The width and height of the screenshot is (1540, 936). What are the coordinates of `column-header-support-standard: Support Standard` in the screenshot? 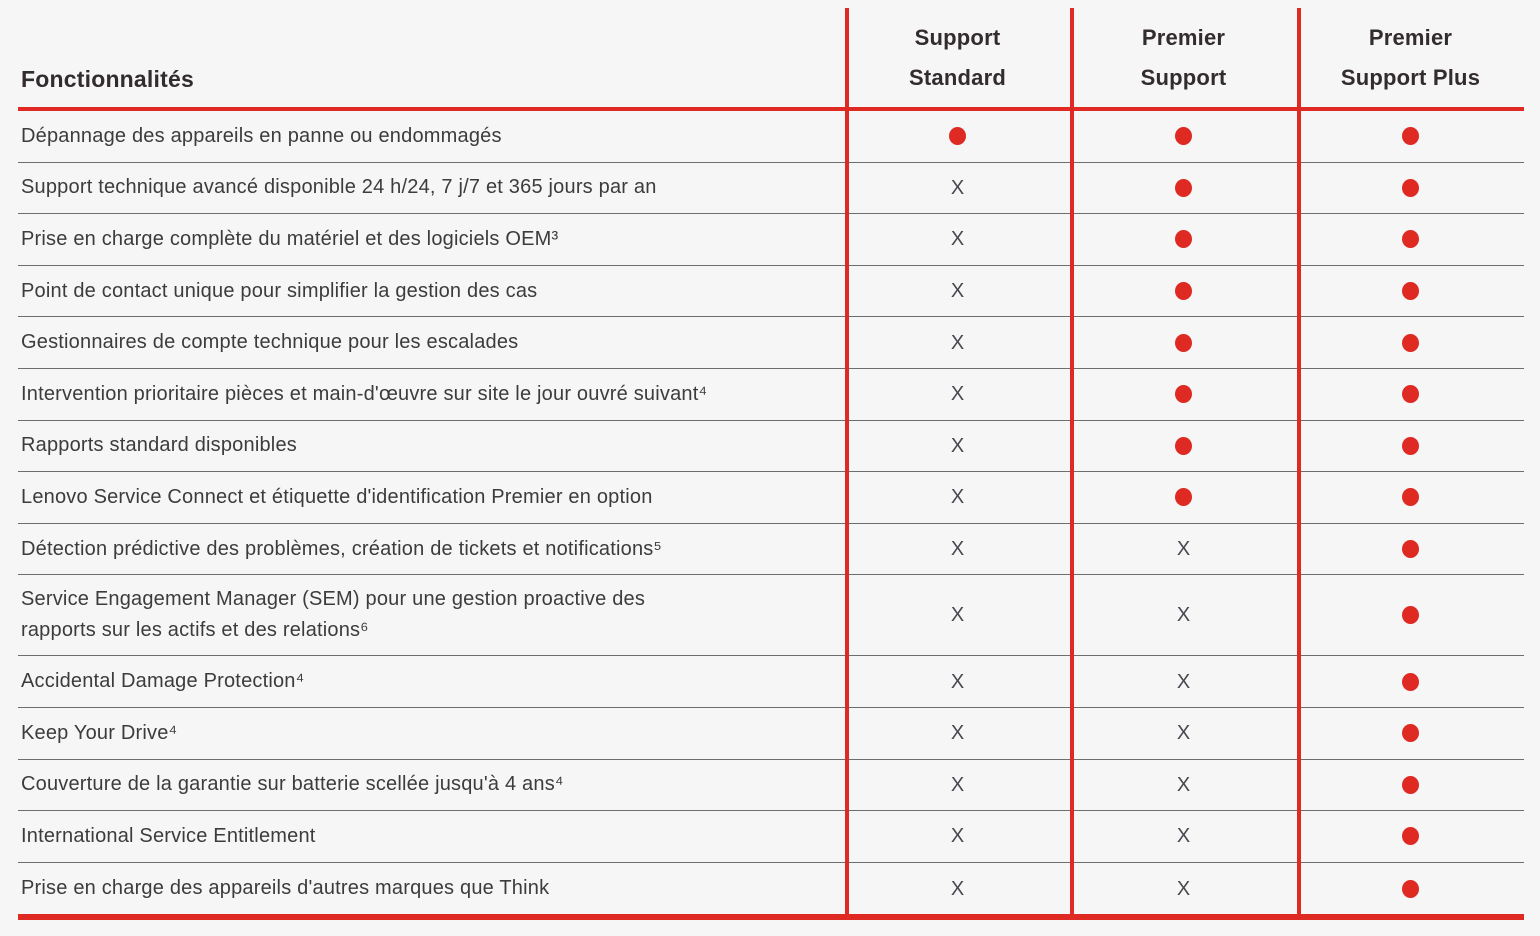 It's located at (957, 57).